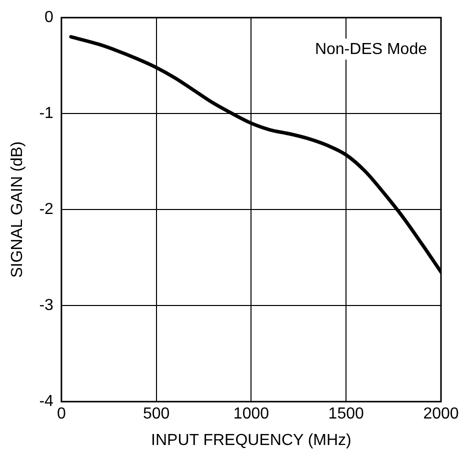 The height and width of the screenshot is (458, 465). I want to click on x-tick-label: 0, so click(61, 414).